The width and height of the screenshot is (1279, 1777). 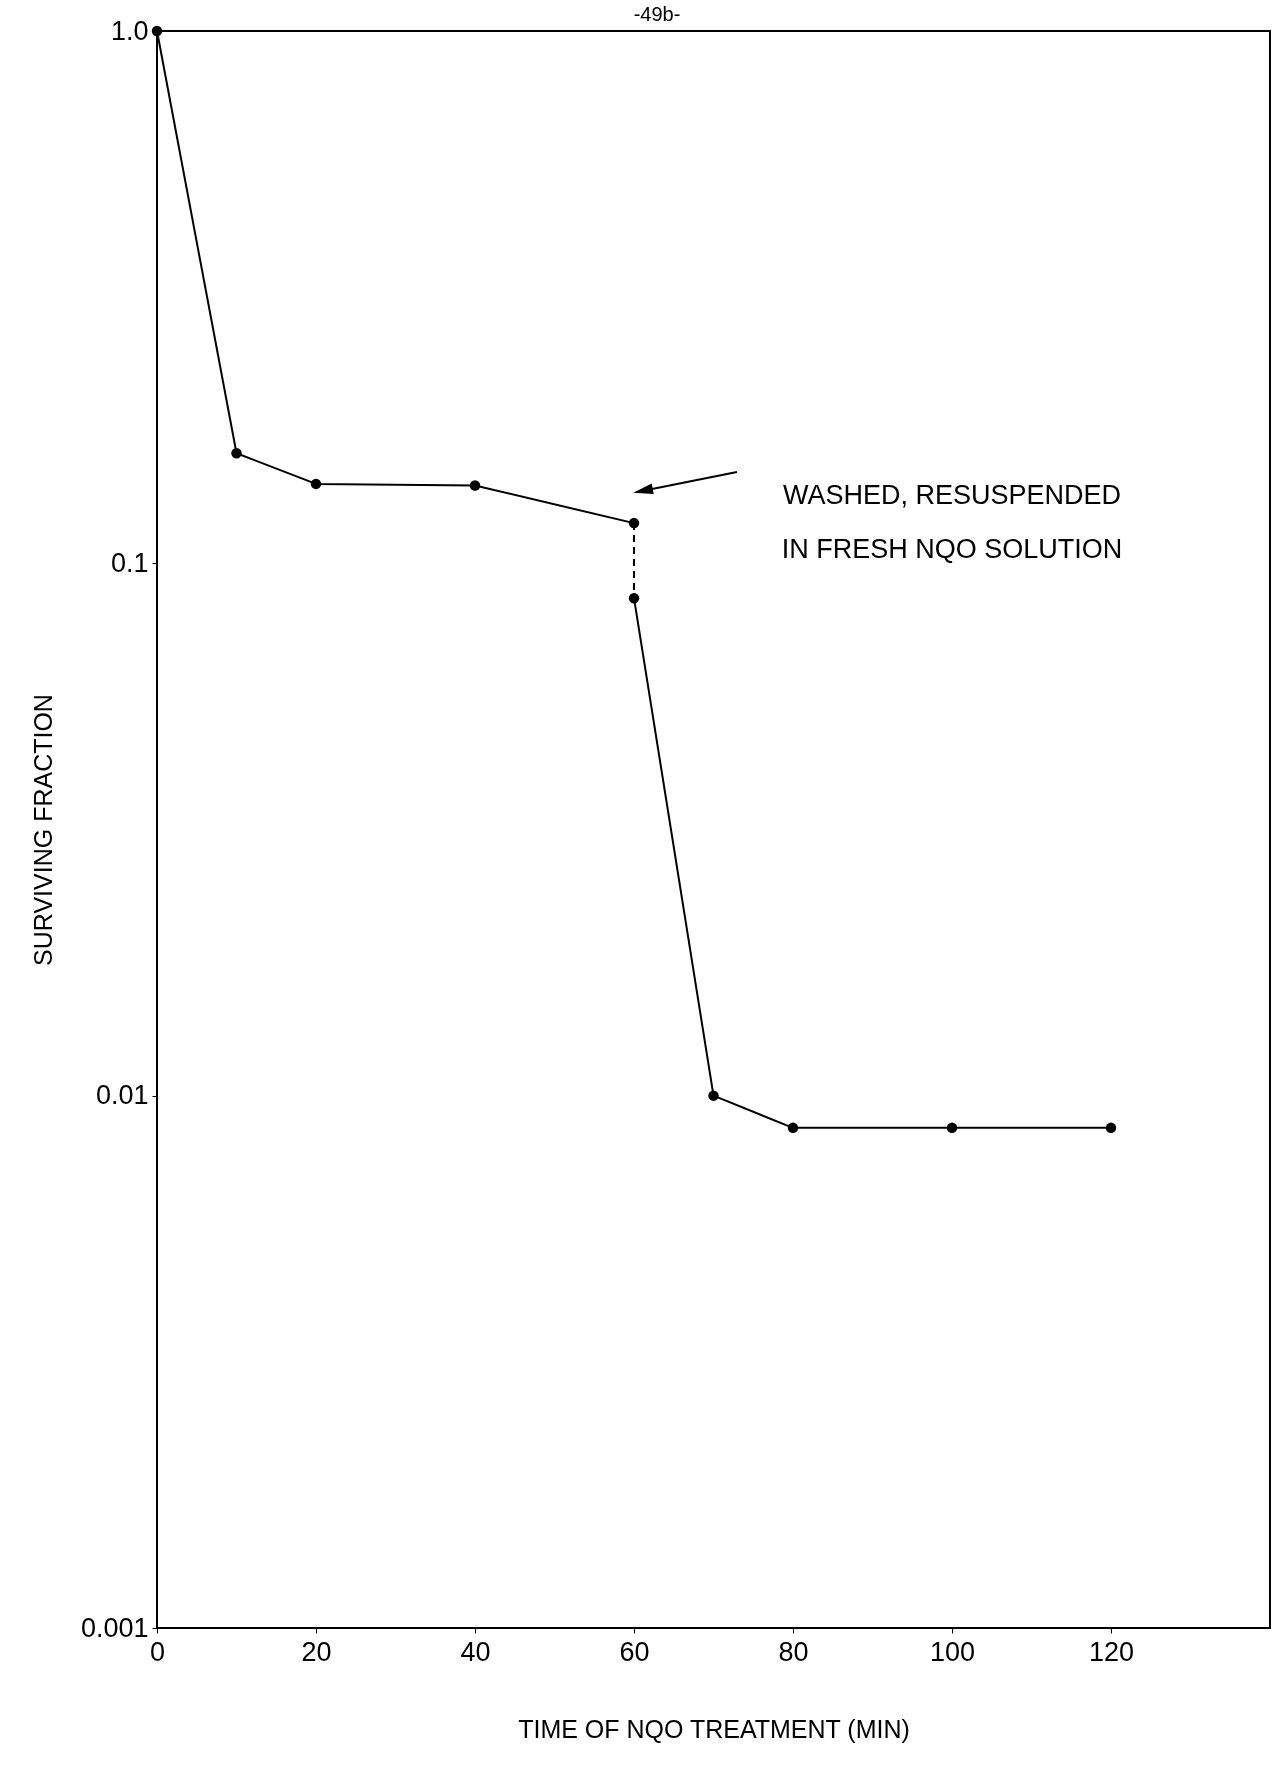 What do you see at coordinates (657, 14) in the screenshot?
I see `text: -49b-` at bounding box center [657, 14].